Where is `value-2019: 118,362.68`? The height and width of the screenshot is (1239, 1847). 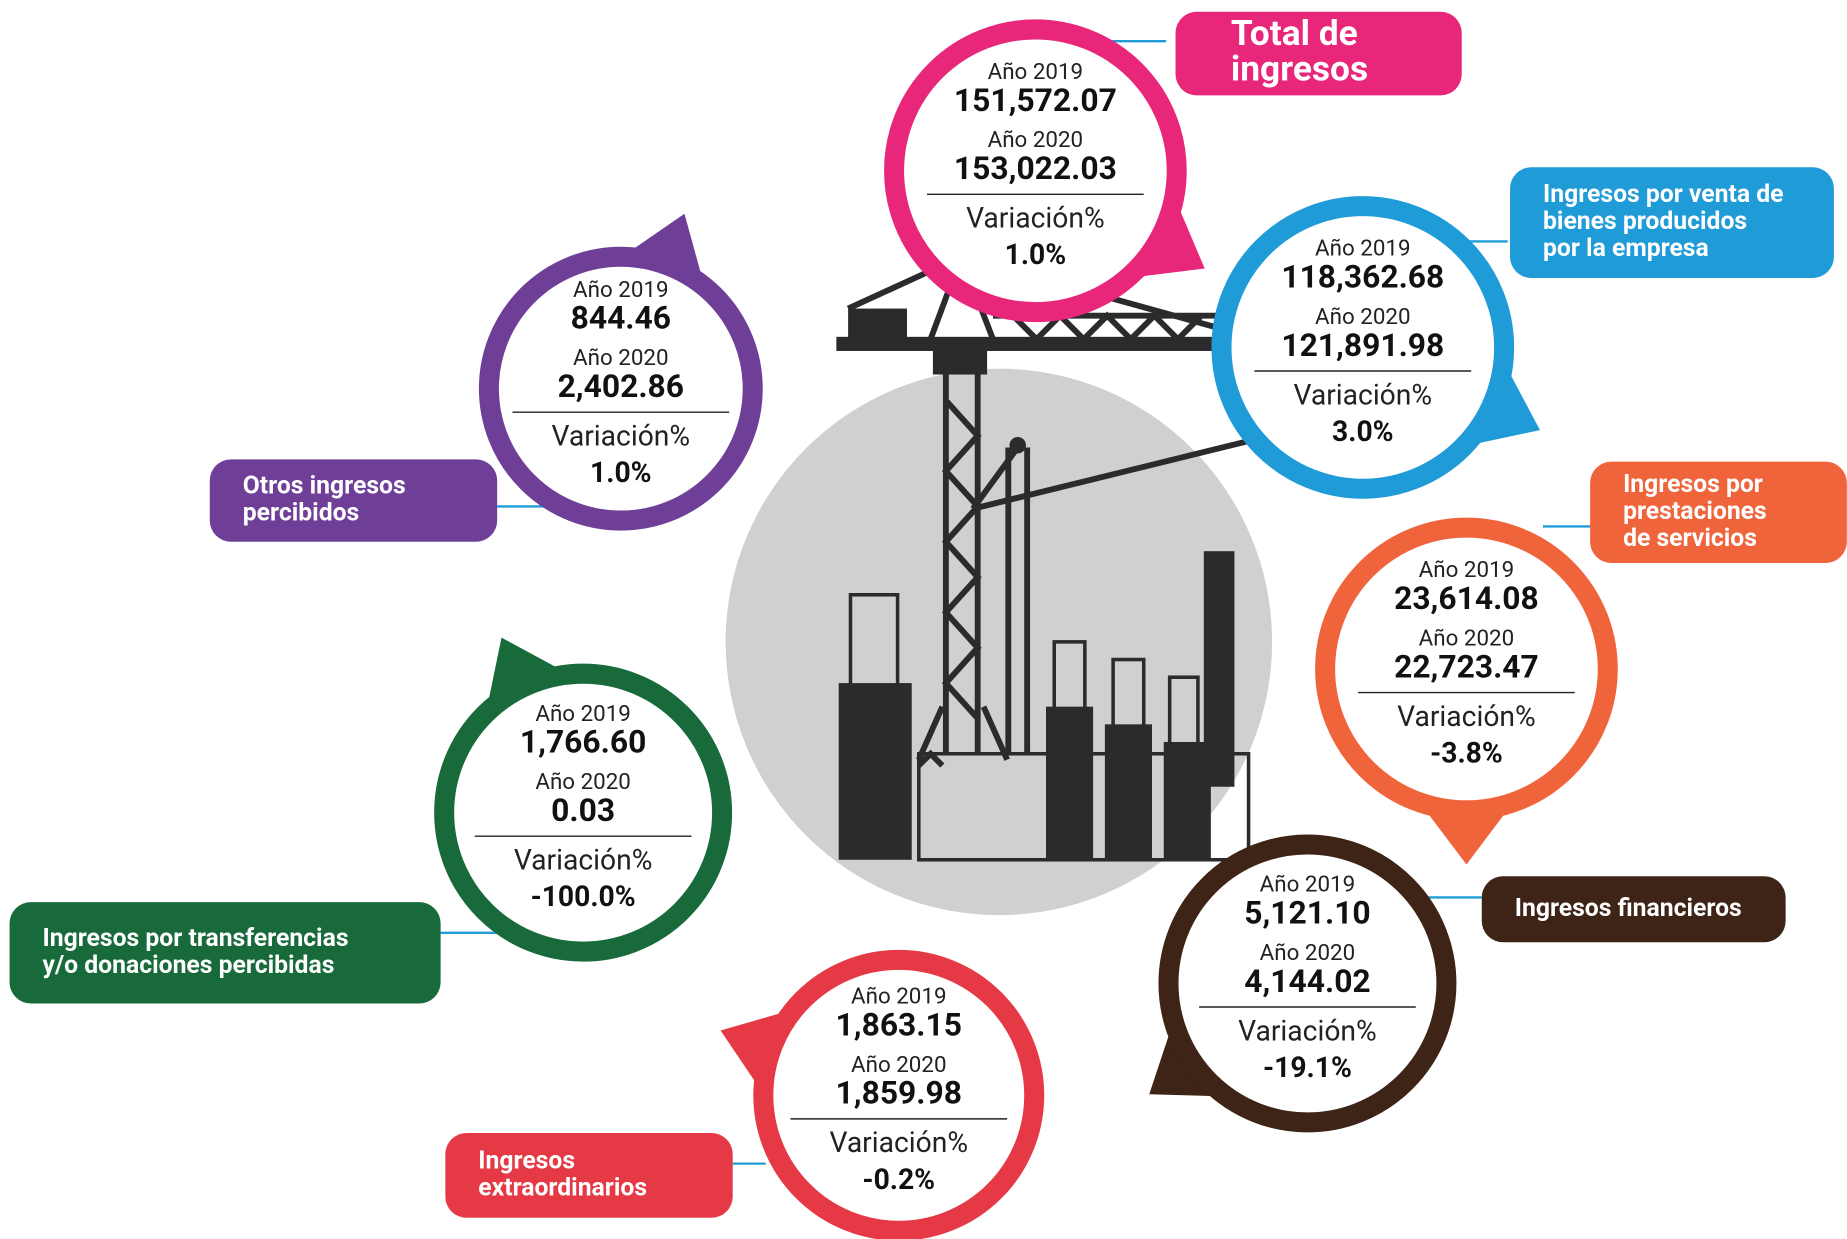 value-2019: 118,362.68 is located at coordinates (1362, 277).